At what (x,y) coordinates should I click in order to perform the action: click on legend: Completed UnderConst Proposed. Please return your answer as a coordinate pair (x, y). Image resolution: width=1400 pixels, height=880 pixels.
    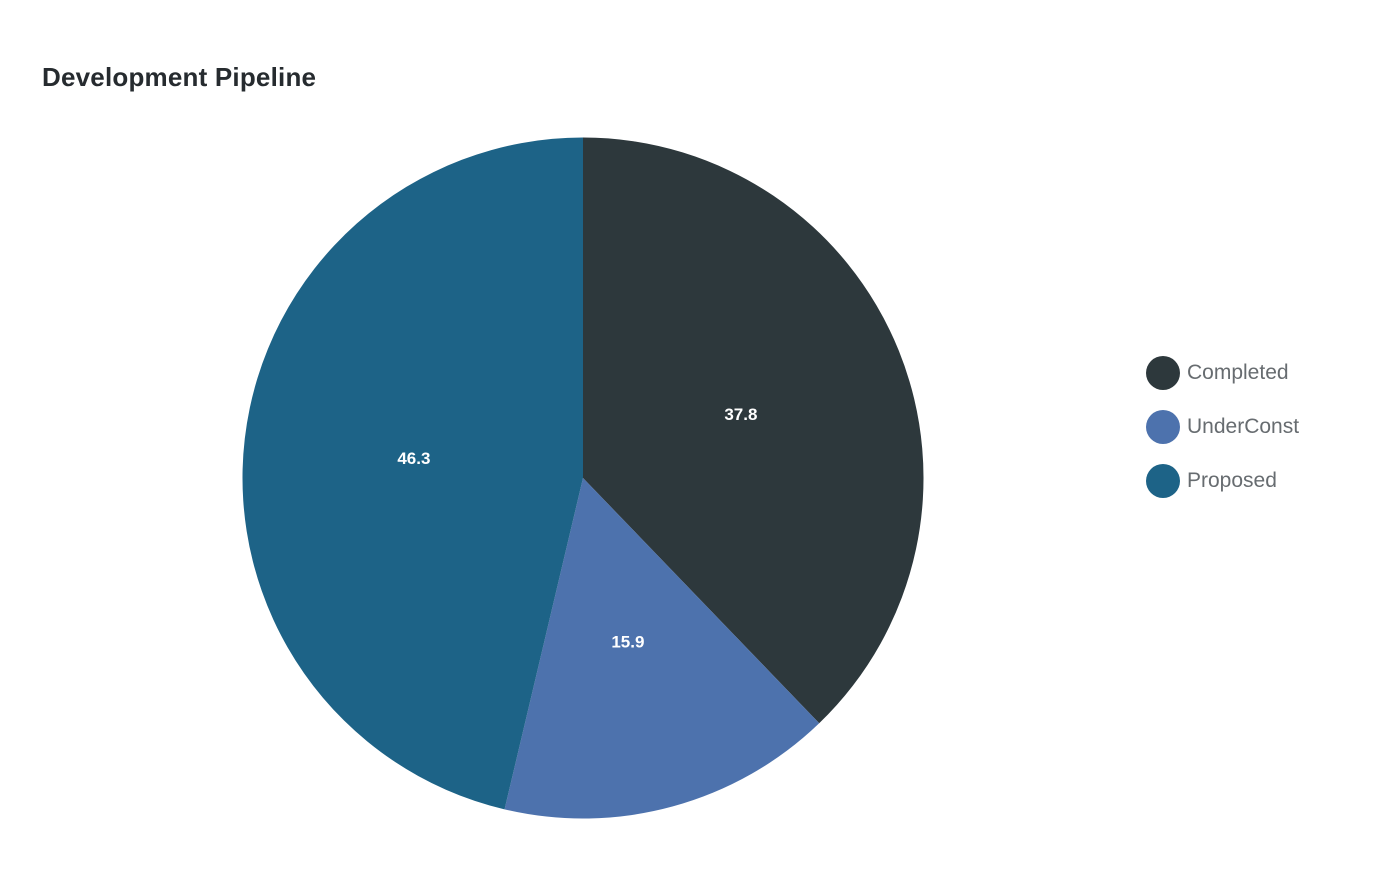
    Looking at the image, I should click on (1222, 437).